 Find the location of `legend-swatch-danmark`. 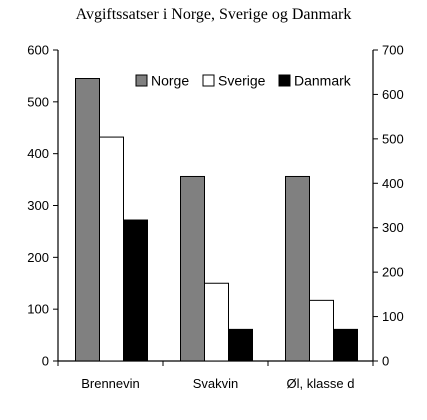

legend-swatch-danmark is located at coordinates (284, 80).